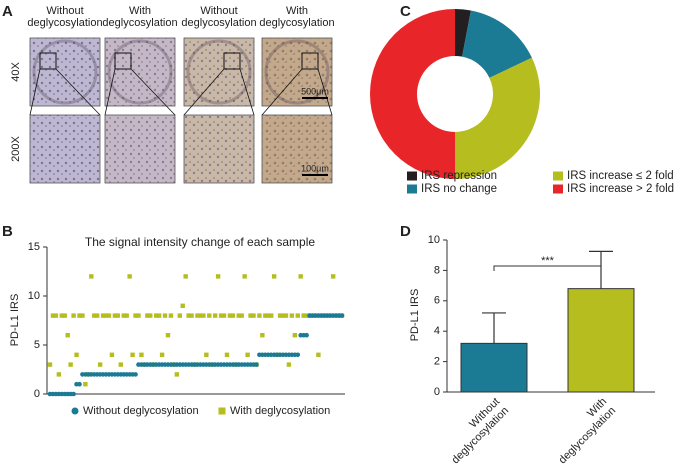 Image resolution: width=680 pixels, height=466 pixels. Describe the element at coordinates (405, 11) in the screenshot. I see `panel-label: C` at that location.